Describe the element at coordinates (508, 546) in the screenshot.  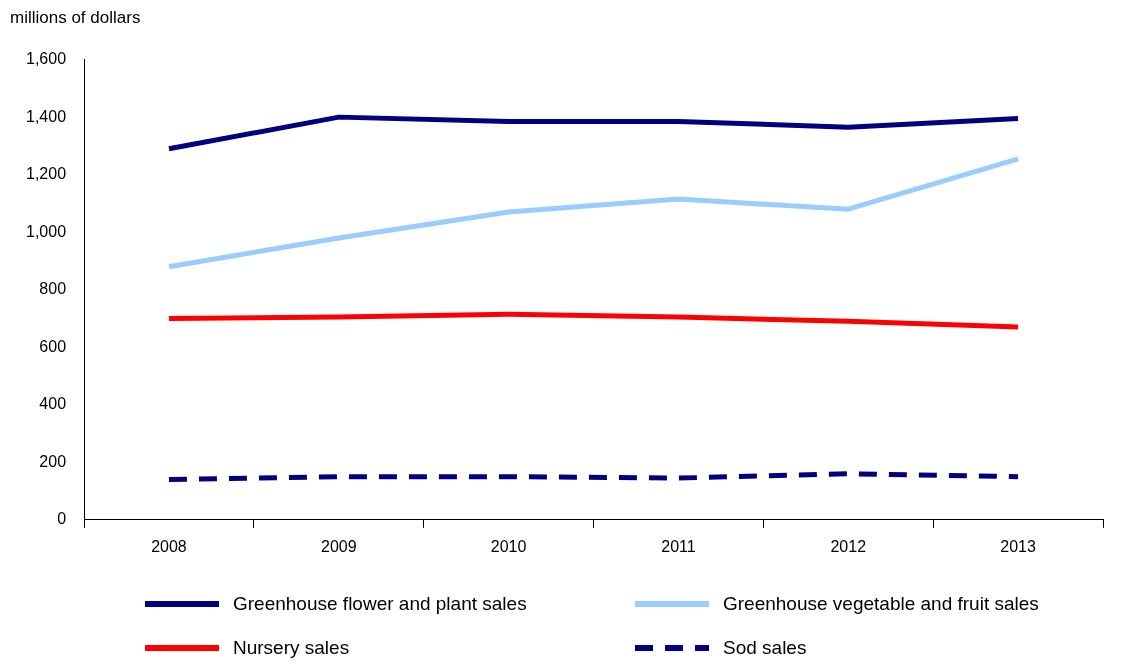
I see `x-tick-label: 2010` at that location.